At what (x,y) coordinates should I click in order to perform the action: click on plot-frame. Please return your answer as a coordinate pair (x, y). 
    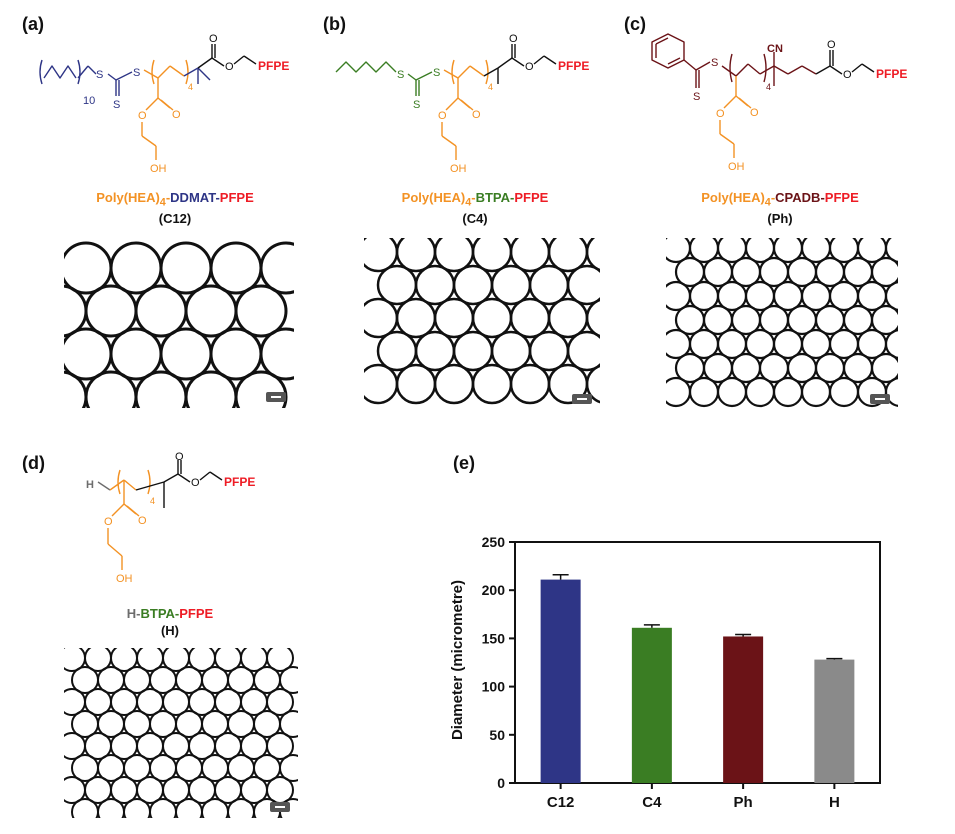
    Looking at the image, I should click on (697, 662).